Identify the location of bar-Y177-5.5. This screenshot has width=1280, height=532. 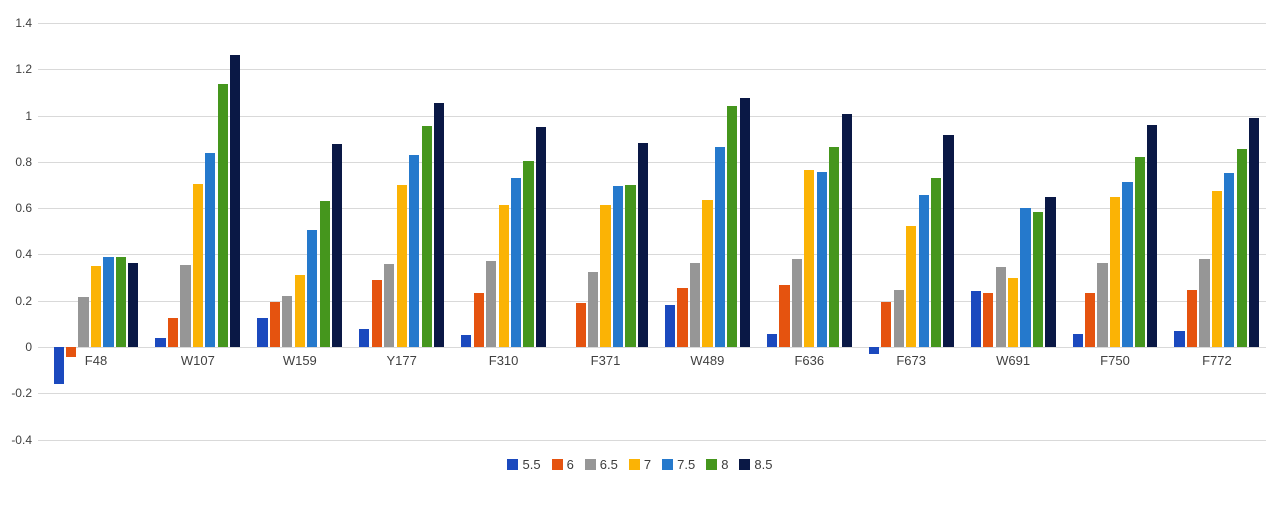
(364, 337).